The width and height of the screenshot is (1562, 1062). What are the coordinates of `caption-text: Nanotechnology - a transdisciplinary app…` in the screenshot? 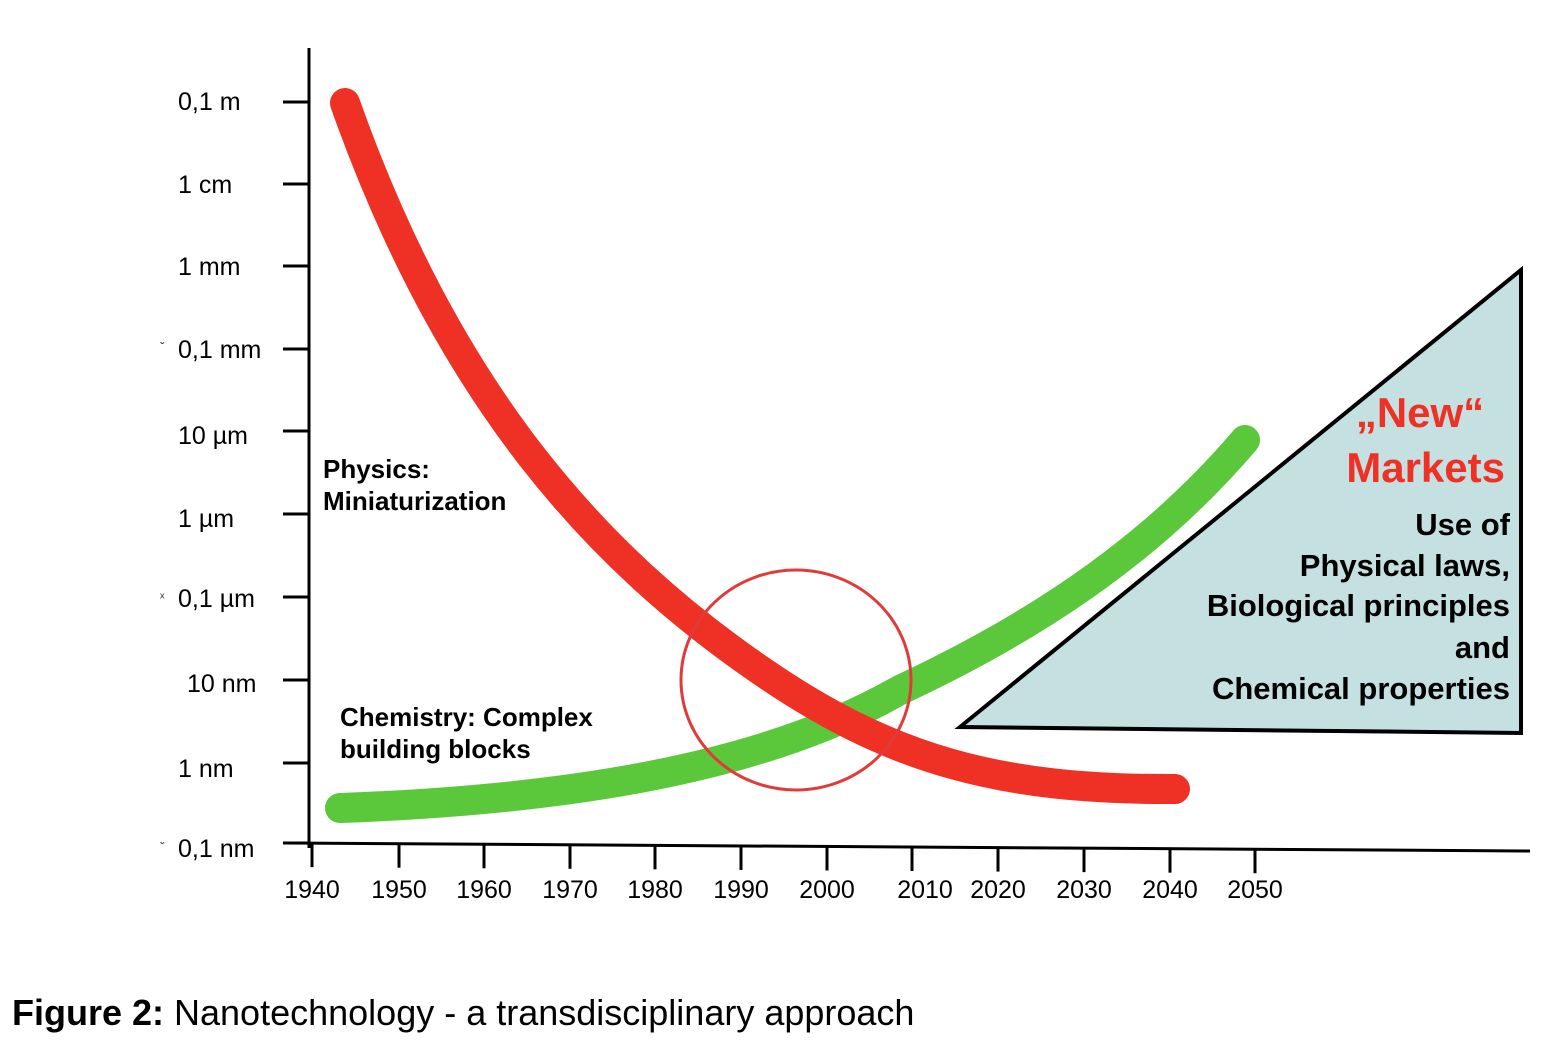 It's located at (539, 1012).